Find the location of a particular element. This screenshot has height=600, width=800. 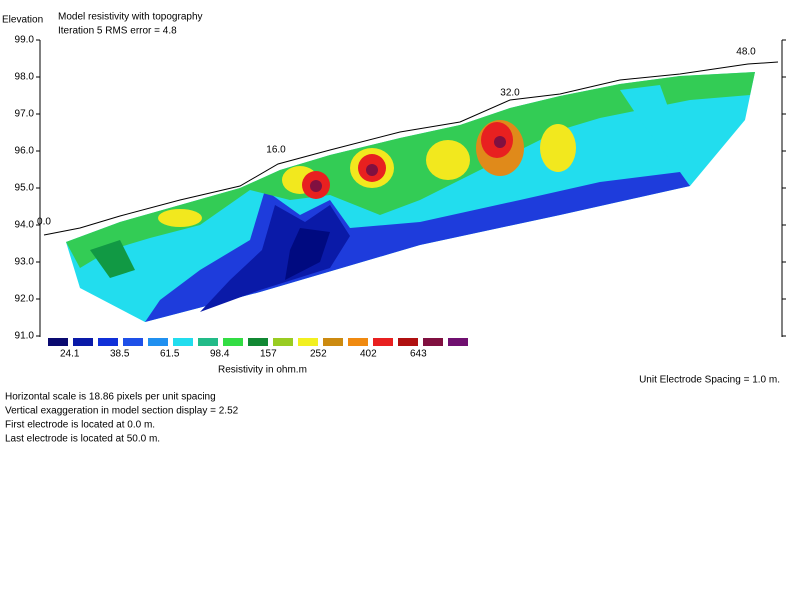

scale-label: 38.5 is located at coordinates (120, 354).